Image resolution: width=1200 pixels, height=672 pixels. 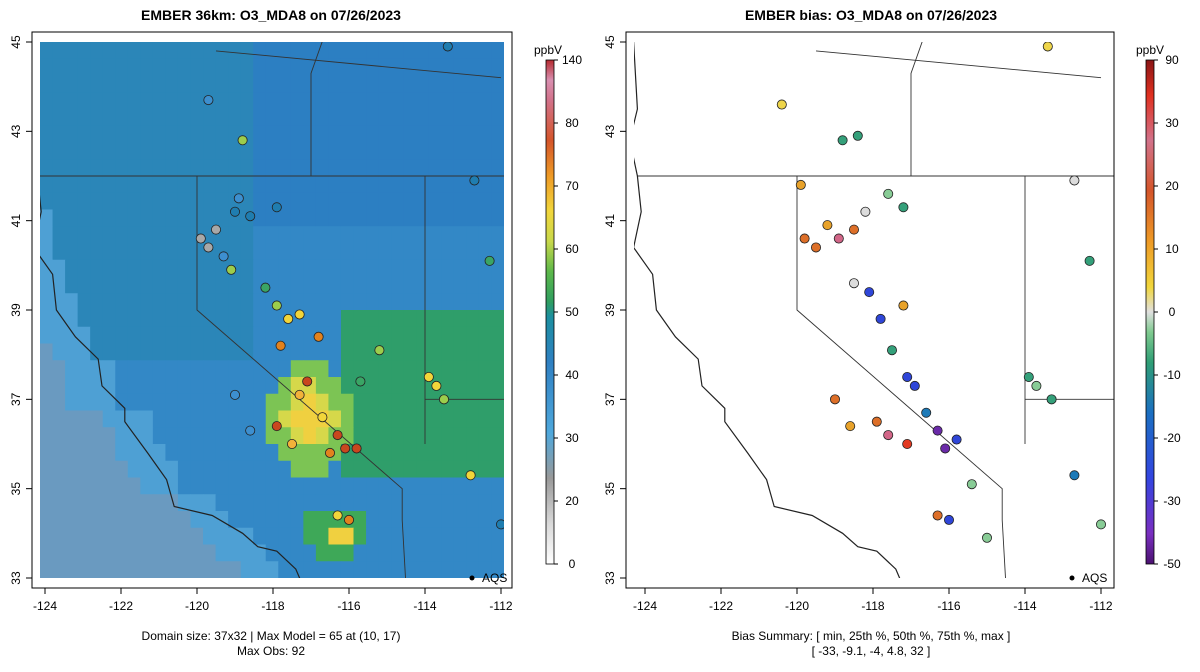 I want to click on colorbar-tick-label: 90, so click(x=1172, y=60).